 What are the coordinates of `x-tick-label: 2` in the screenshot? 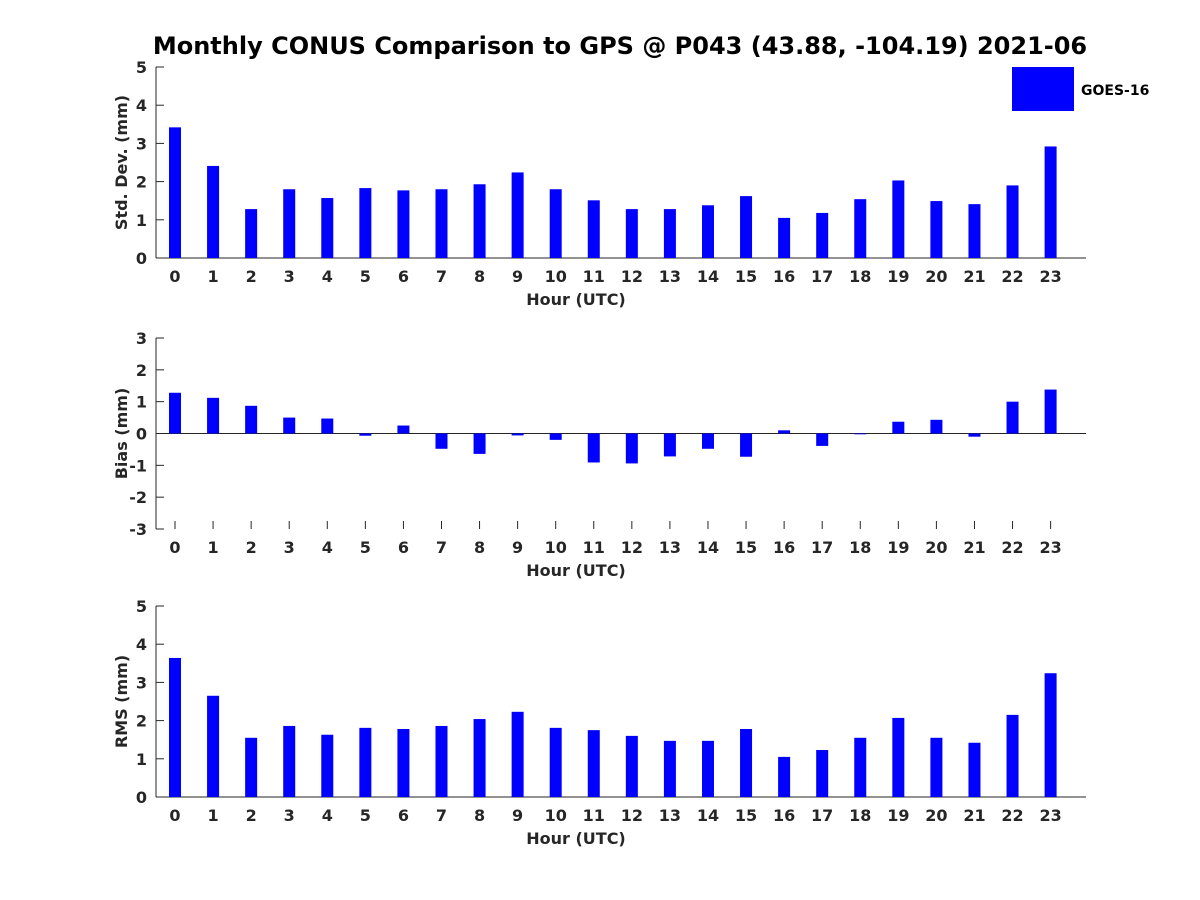 It's located at (251, 547).